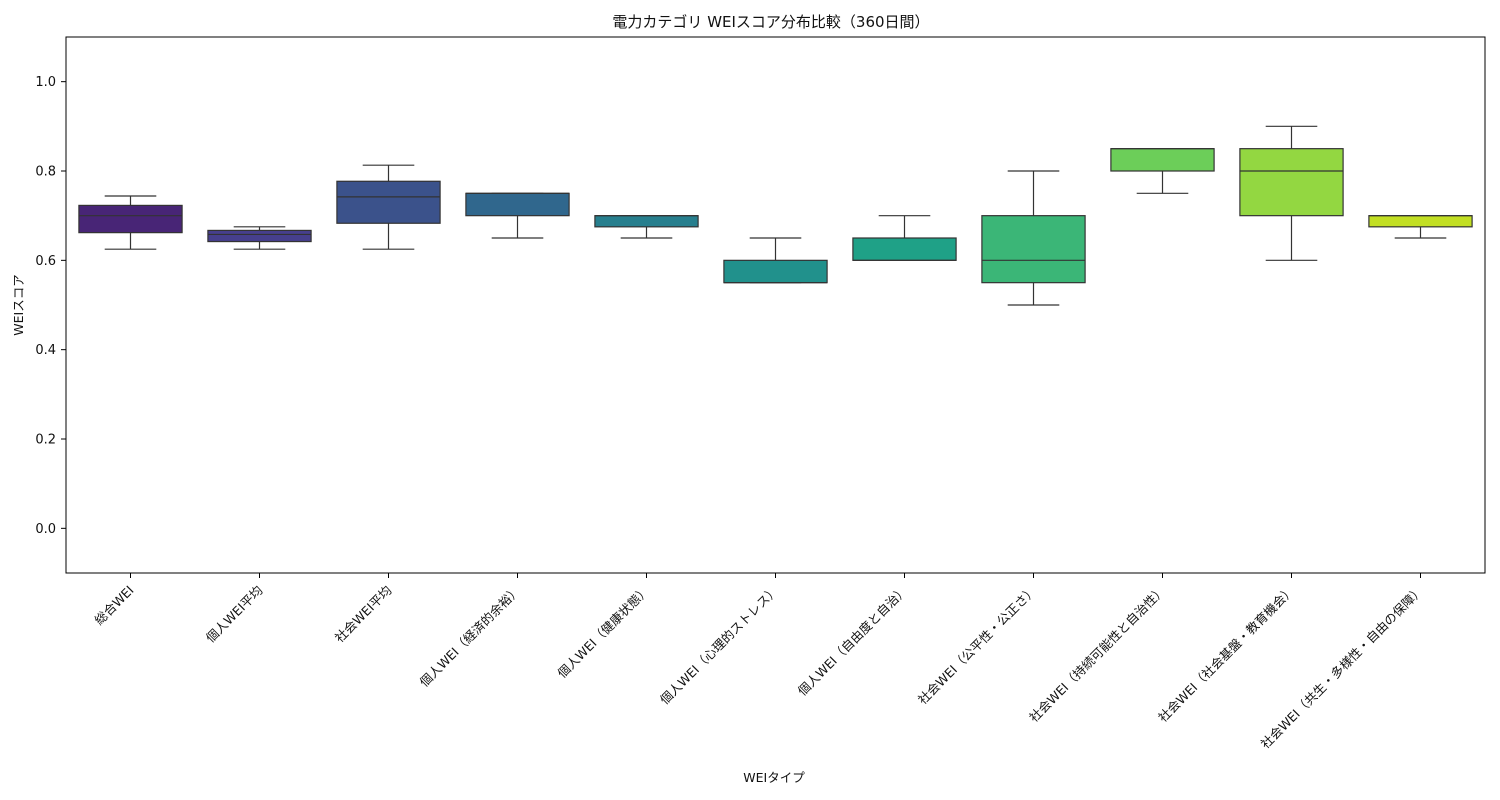  What do you see at coordinates (470, 636) in the screenshot?
I see `x-tick-label: 個人WEI（経済的余裕）` at bounding box center [470, 636].